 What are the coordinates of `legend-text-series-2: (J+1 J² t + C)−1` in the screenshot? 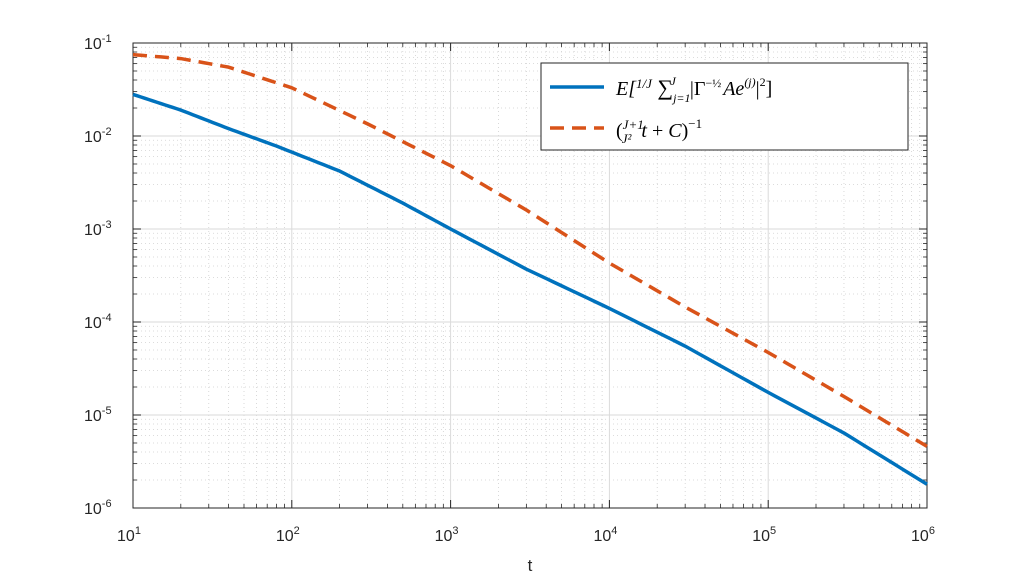 It's located at (659, 131).